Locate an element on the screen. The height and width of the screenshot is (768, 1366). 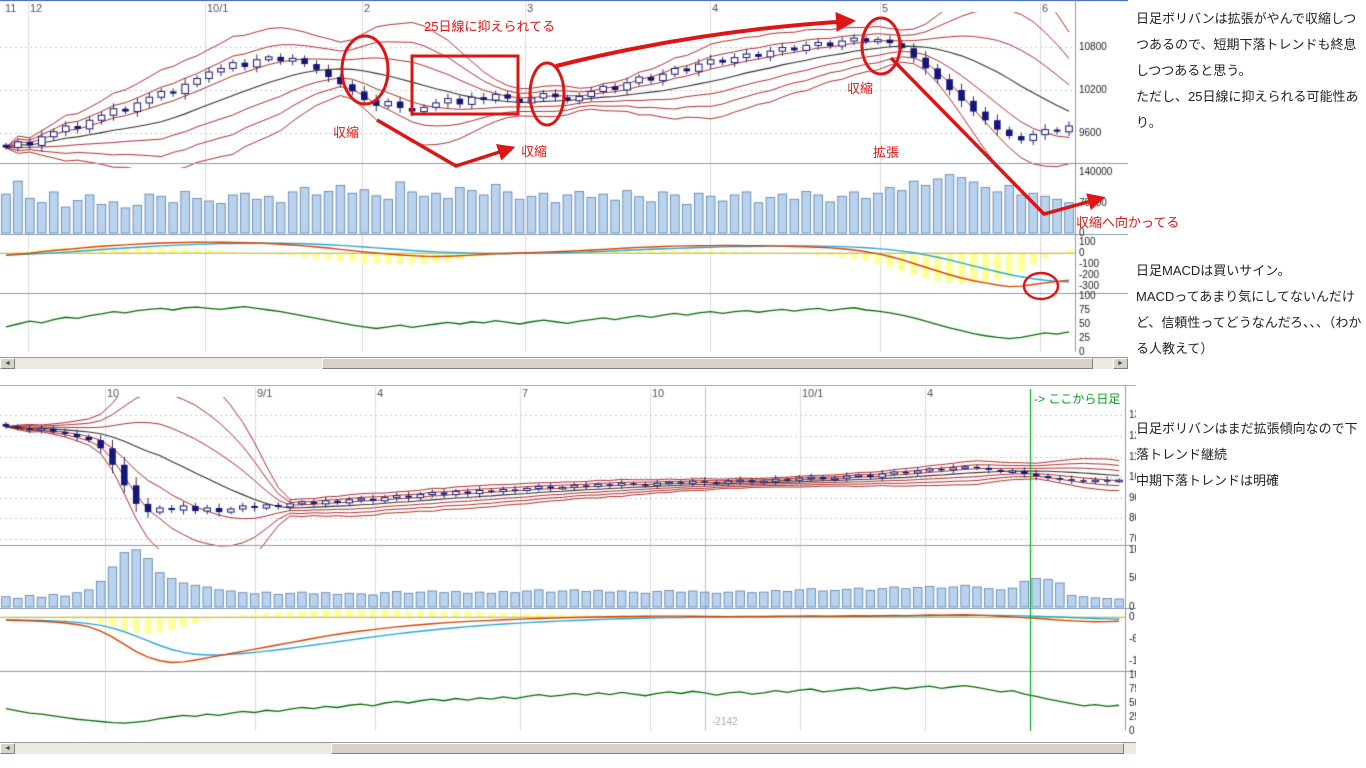
daily-chart-scrollbar: ◄ ► is located at coordinates (564, 363).